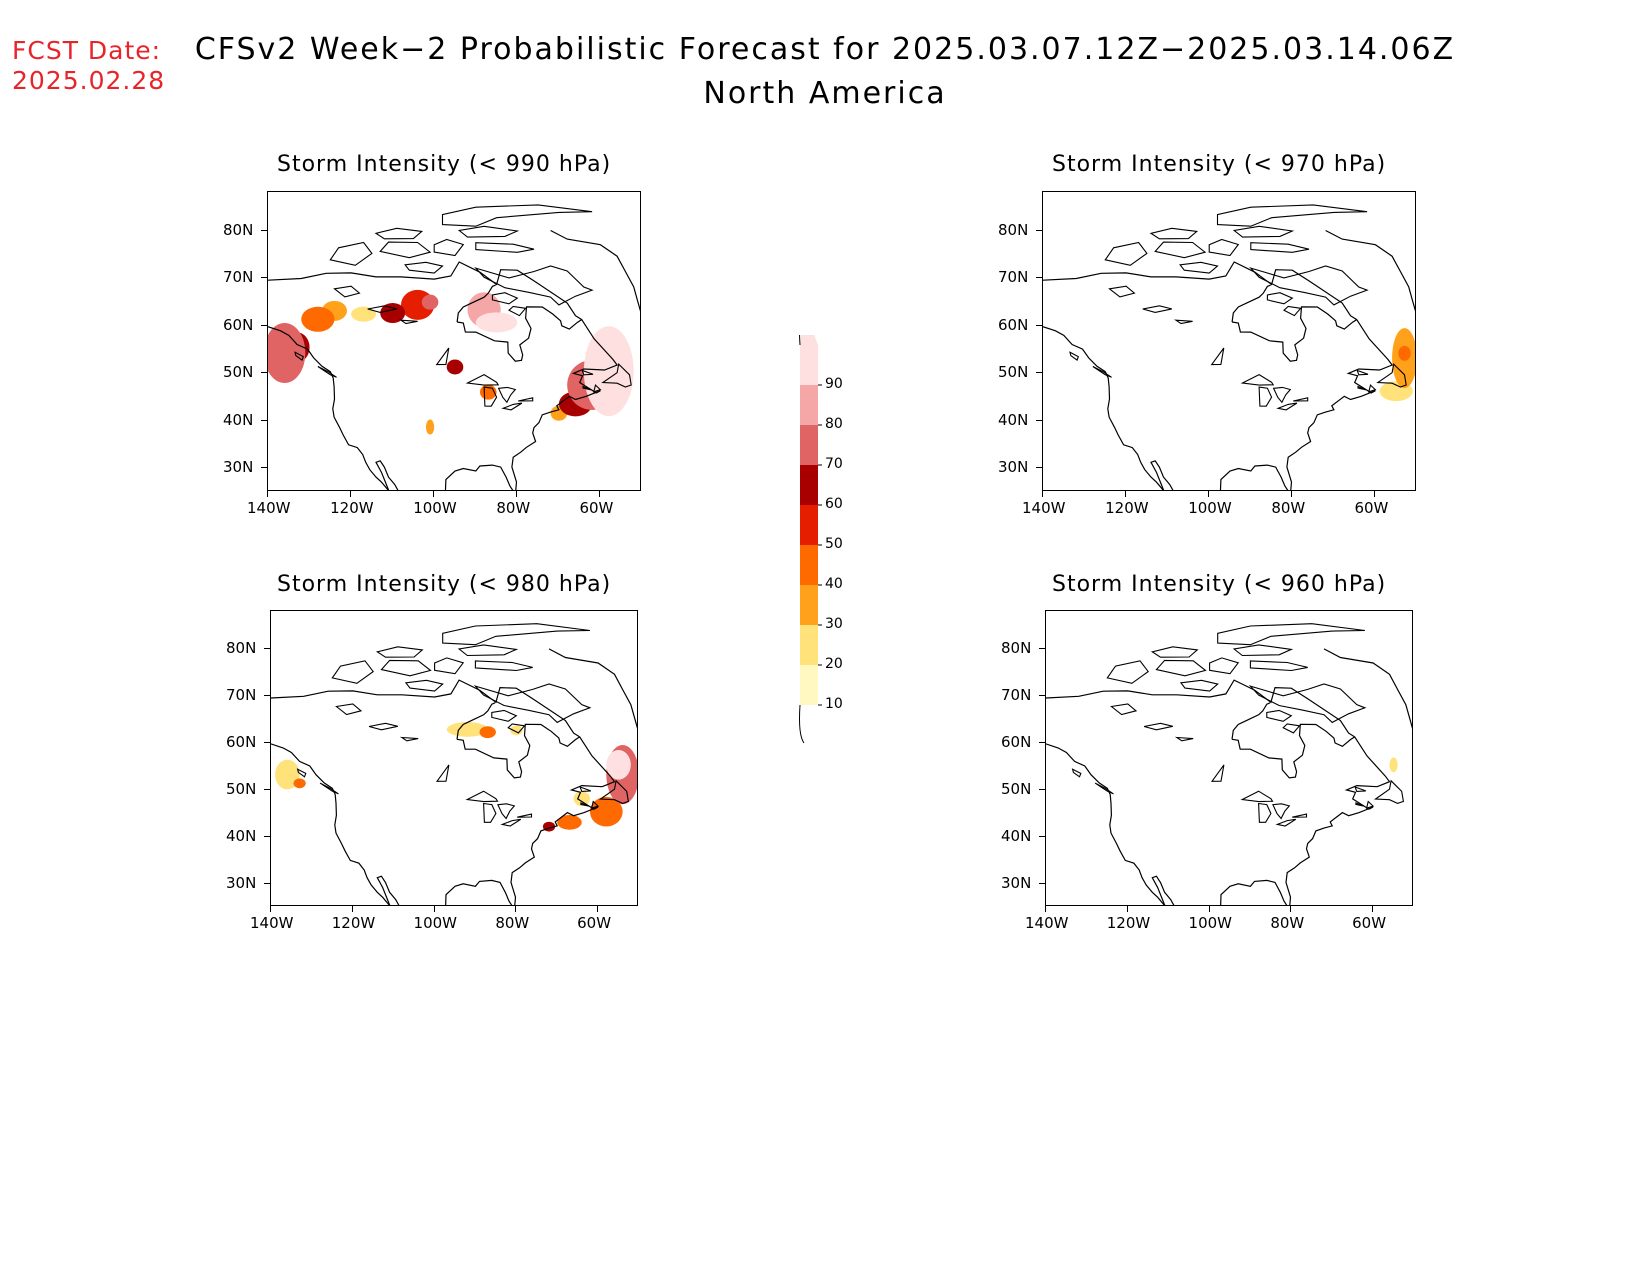  I want to click on latitude-tick-label: 30N, so click(1013, 467).